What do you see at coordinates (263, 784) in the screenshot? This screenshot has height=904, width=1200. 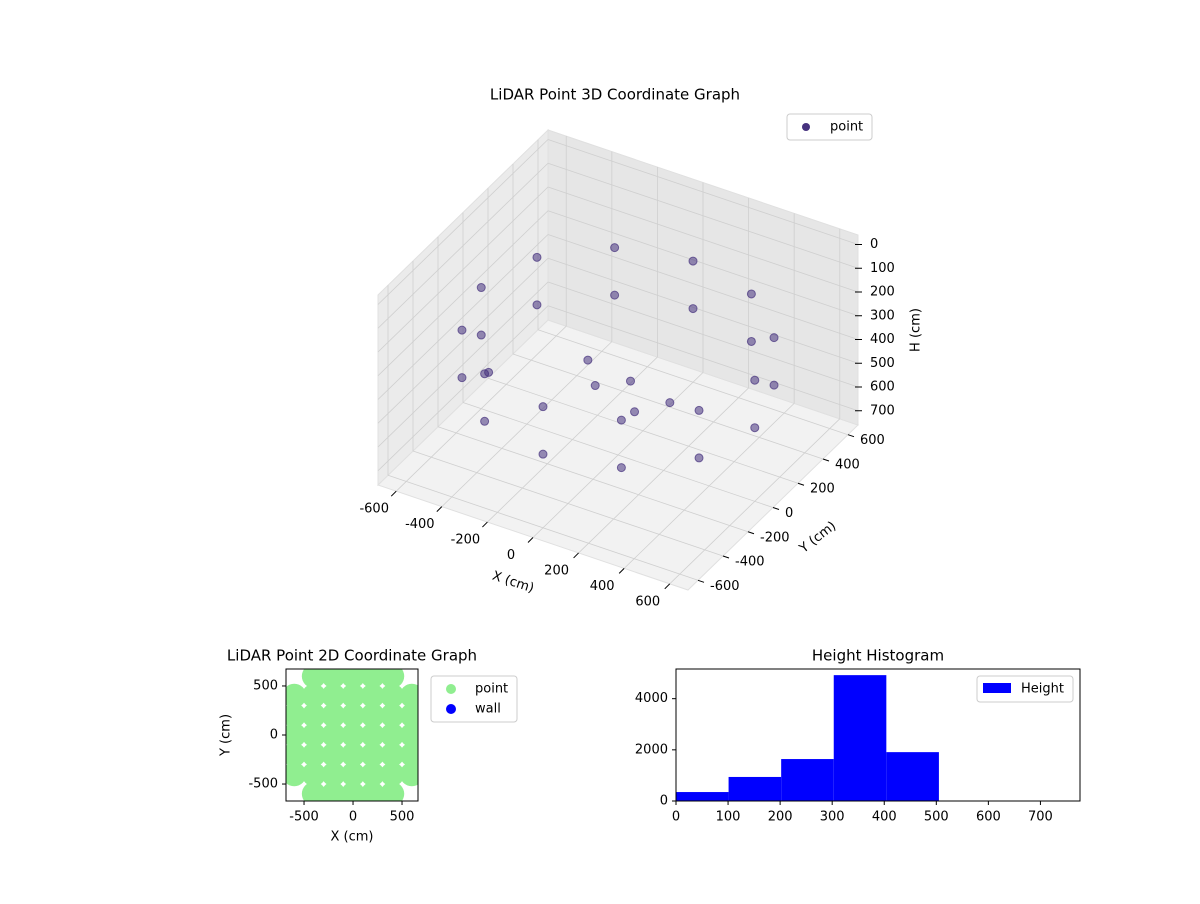 I see `y-tick-label: -500` at bounding box center [263, 784].